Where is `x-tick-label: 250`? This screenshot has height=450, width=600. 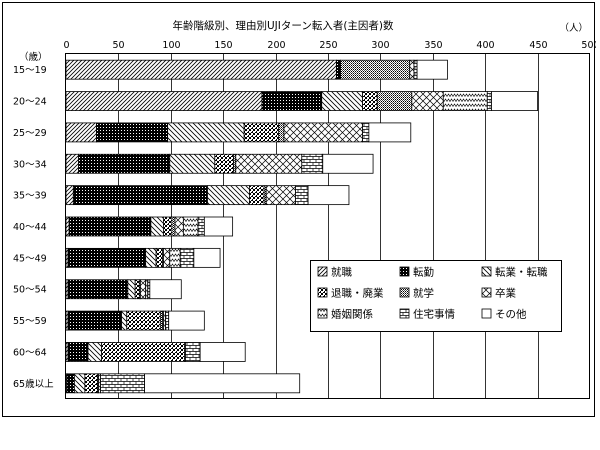 x-tick-label: 250 is located at coordinates (328, 45).